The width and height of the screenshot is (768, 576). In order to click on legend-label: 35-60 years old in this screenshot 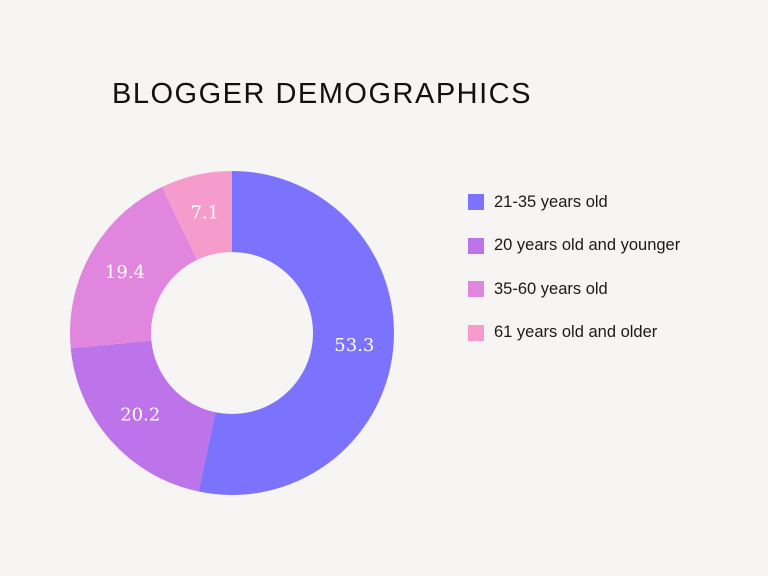, I will do `click(551, 288)`.